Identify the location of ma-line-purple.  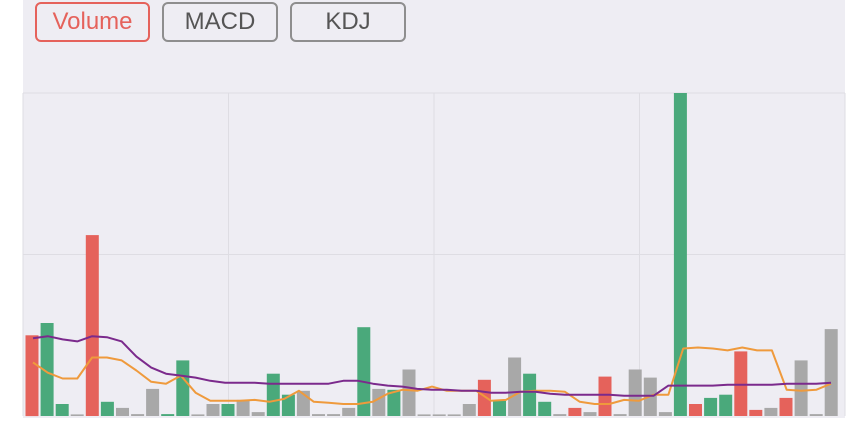
(432, 366).